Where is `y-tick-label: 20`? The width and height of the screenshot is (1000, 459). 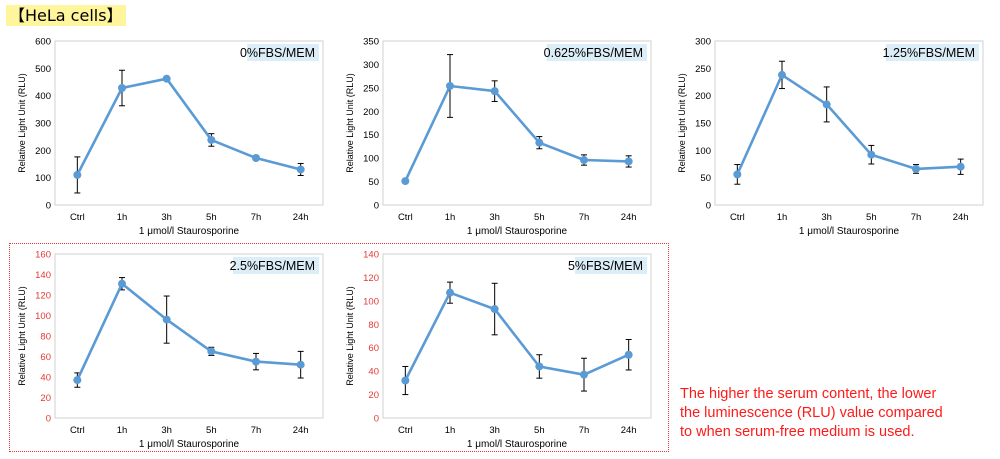 y-tick-label: 20 is located at coordinates (373, 395).